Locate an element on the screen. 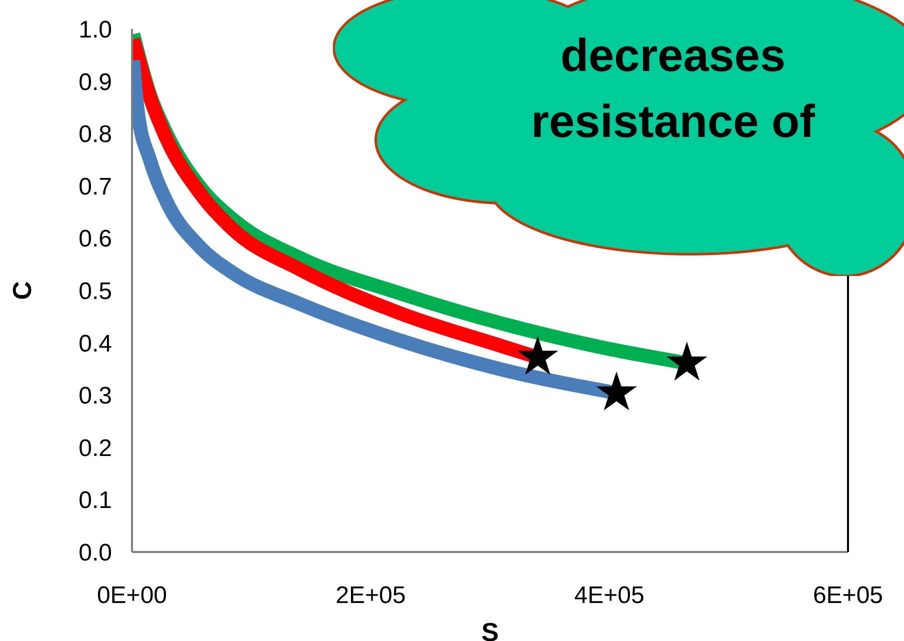 The height and width of the screenshot is (641, 904). x-tick-label: 0E+00 is located at coordinates (132, 596).